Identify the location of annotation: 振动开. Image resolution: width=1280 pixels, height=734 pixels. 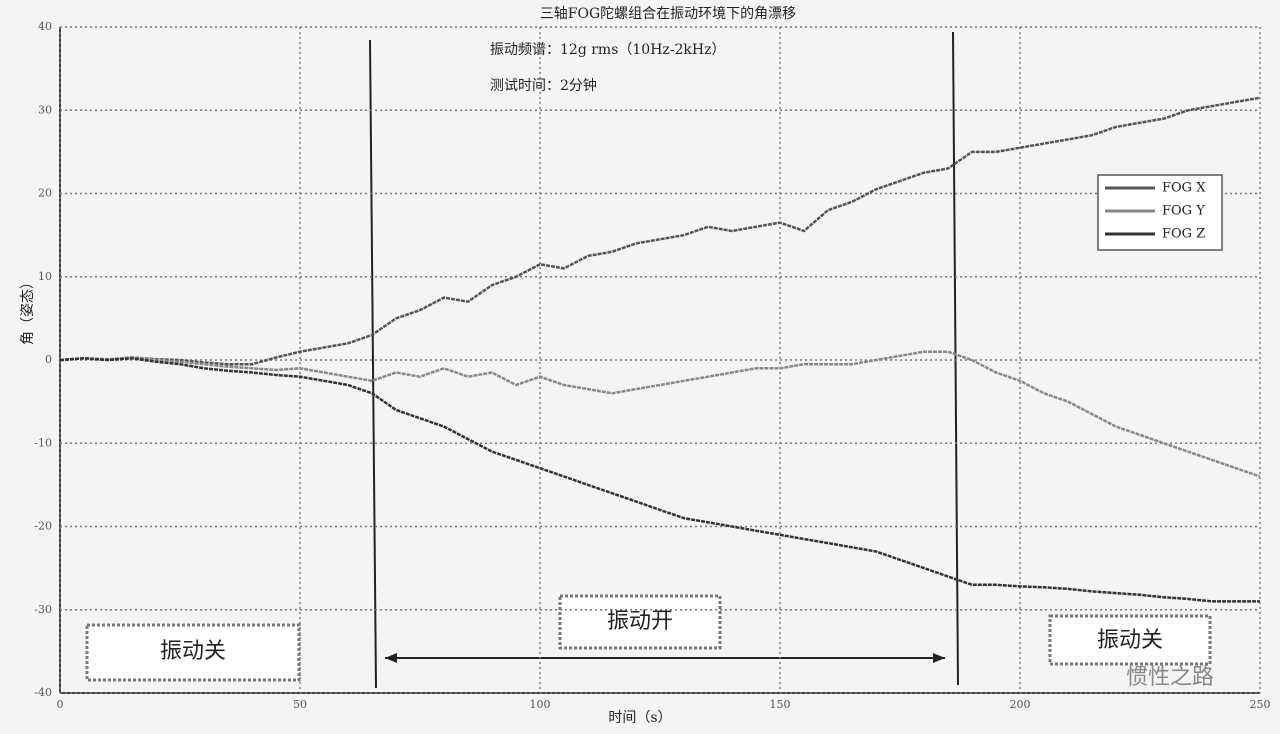
(640, 621).